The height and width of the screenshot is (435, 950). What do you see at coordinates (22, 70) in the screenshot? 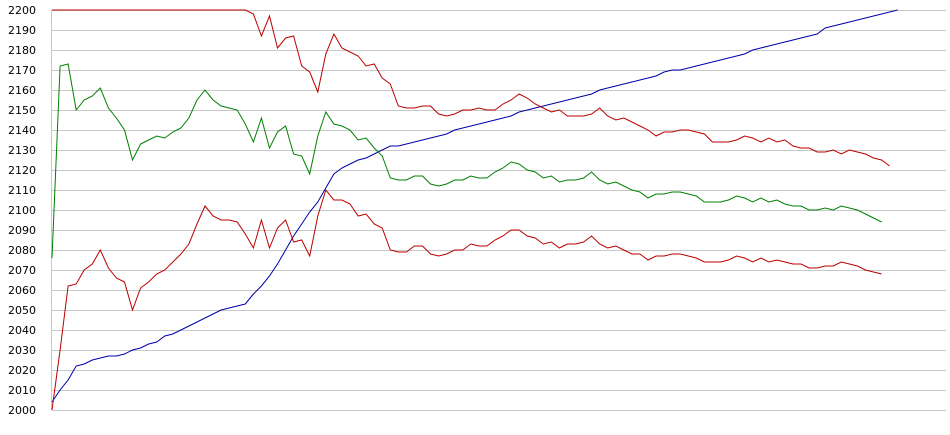
I see `y-tick-label: 2170` at bounding box center [22, 70].